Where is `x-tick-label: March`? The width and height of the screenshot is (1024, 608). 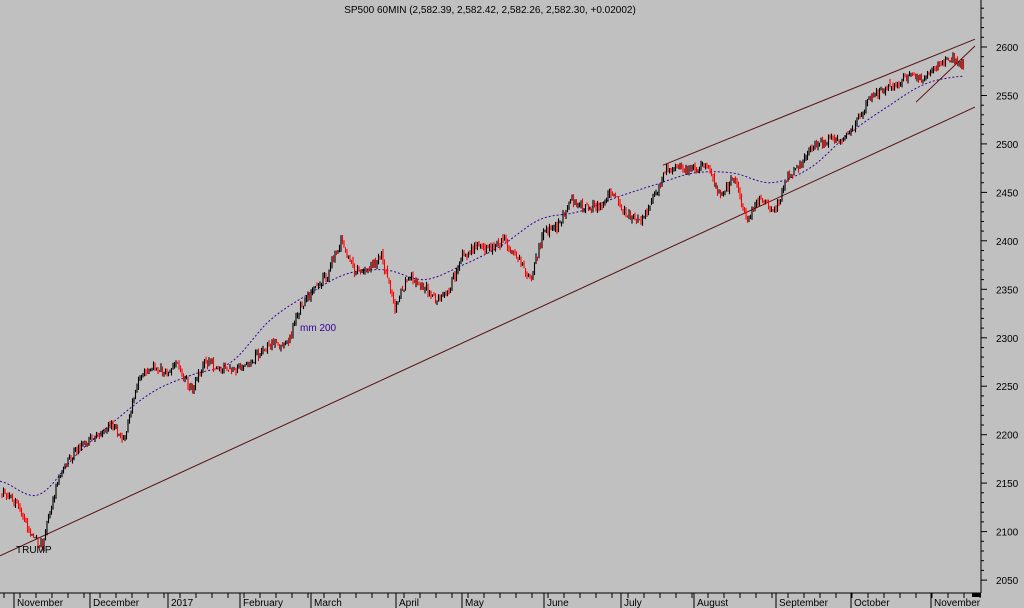 x-tick-label: March is located at coordinates (328, 603).